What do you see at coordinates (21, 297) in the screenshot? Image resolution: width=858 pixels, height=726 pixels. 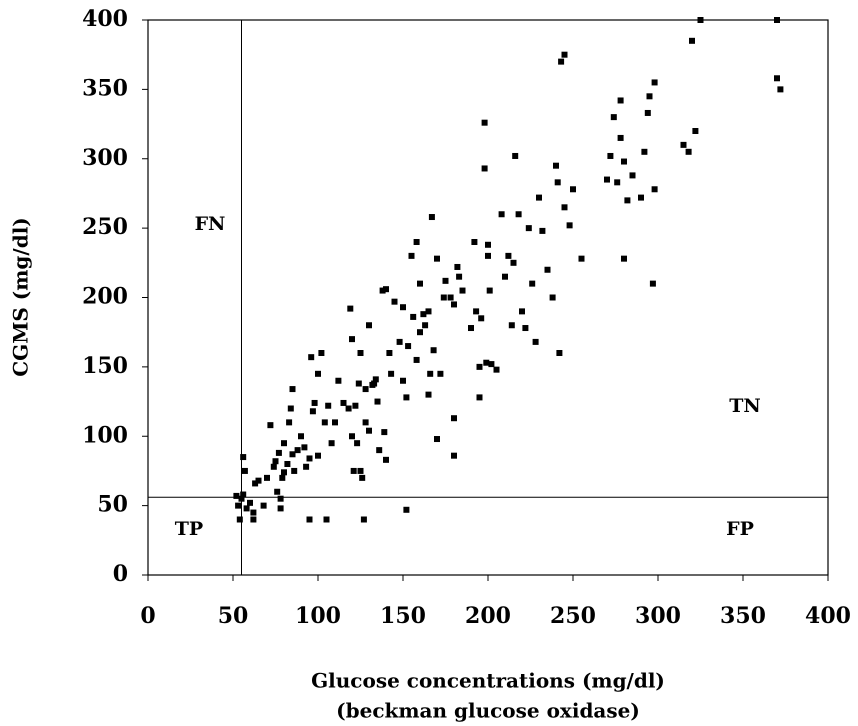 I see `y-axis-label: CGMS (mg/dl)` at bounding box center [21, 297].